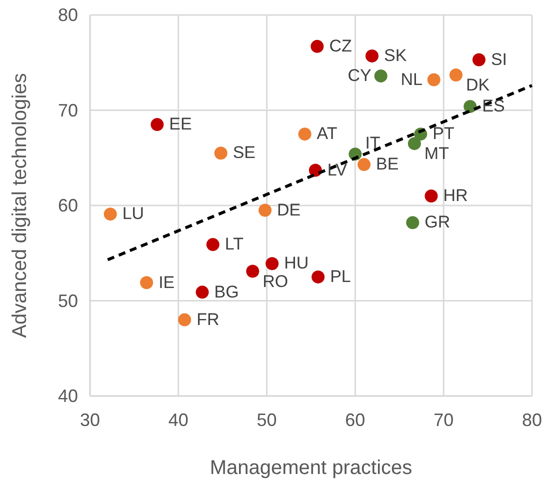  Describe the element at coordinates (296, 263) in the screenshot. I see `annotation: HU` at that location.